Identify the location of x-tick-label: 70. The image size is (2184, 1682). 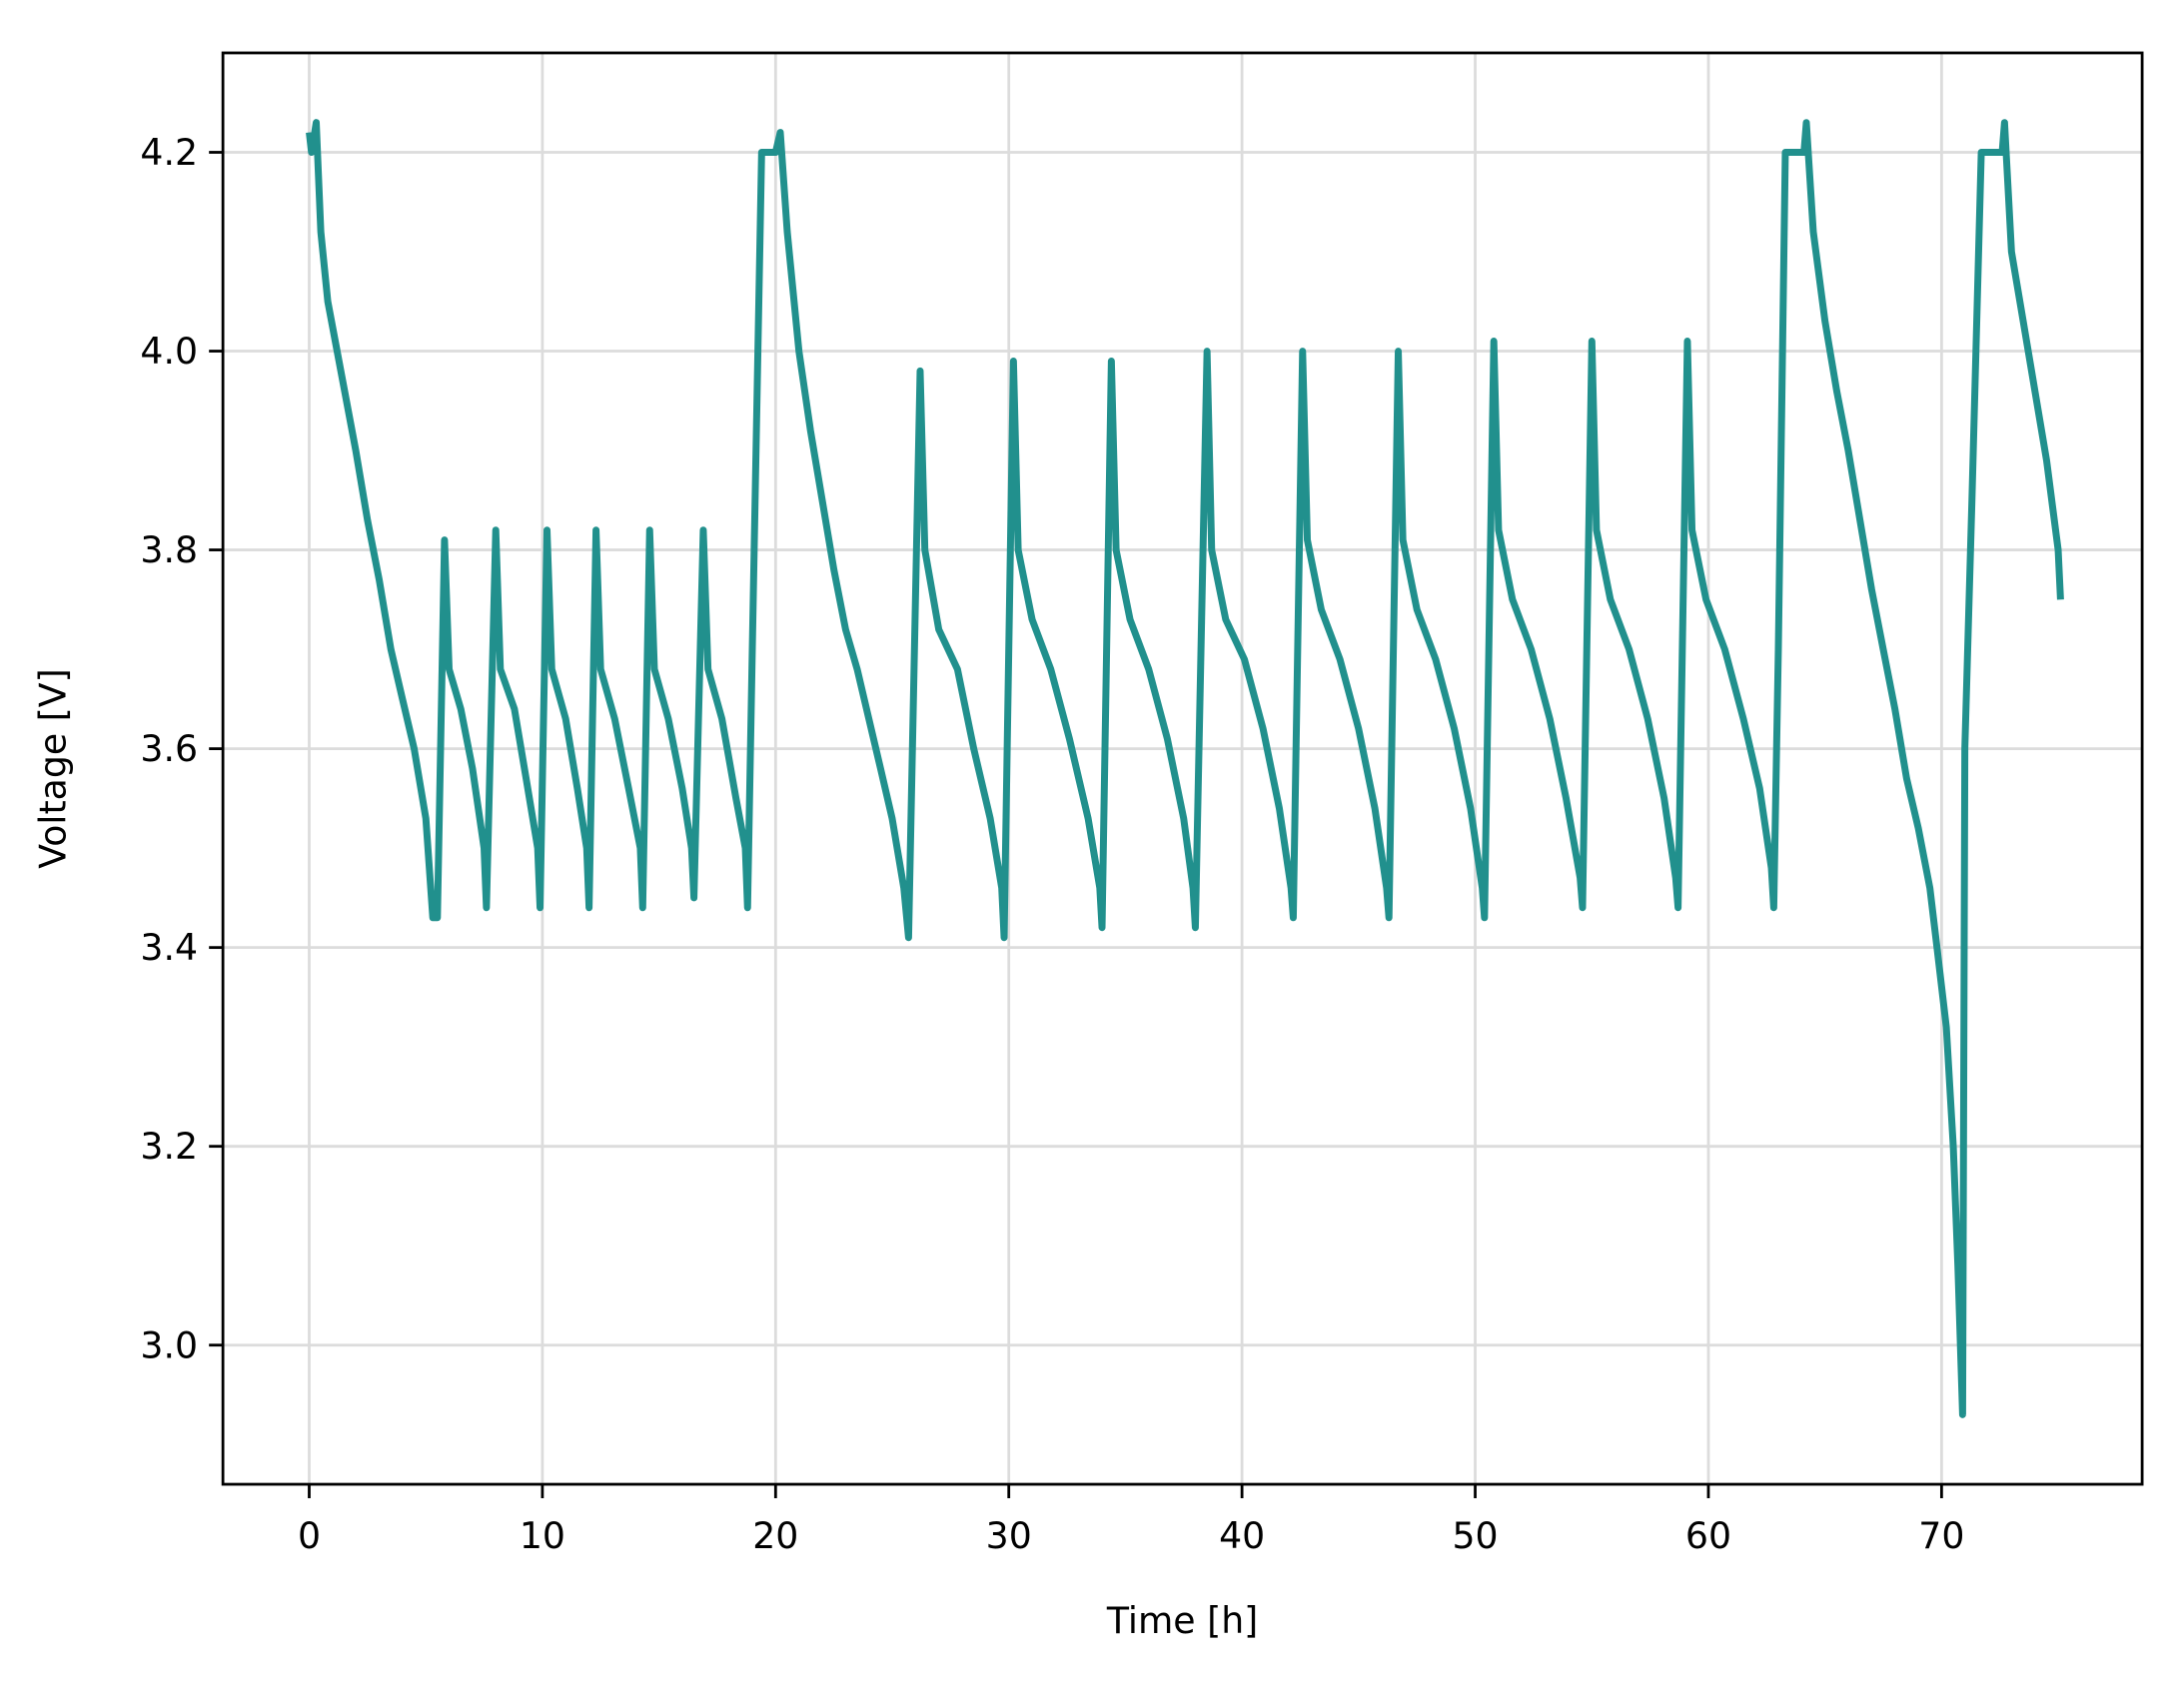
(1941, 1535).